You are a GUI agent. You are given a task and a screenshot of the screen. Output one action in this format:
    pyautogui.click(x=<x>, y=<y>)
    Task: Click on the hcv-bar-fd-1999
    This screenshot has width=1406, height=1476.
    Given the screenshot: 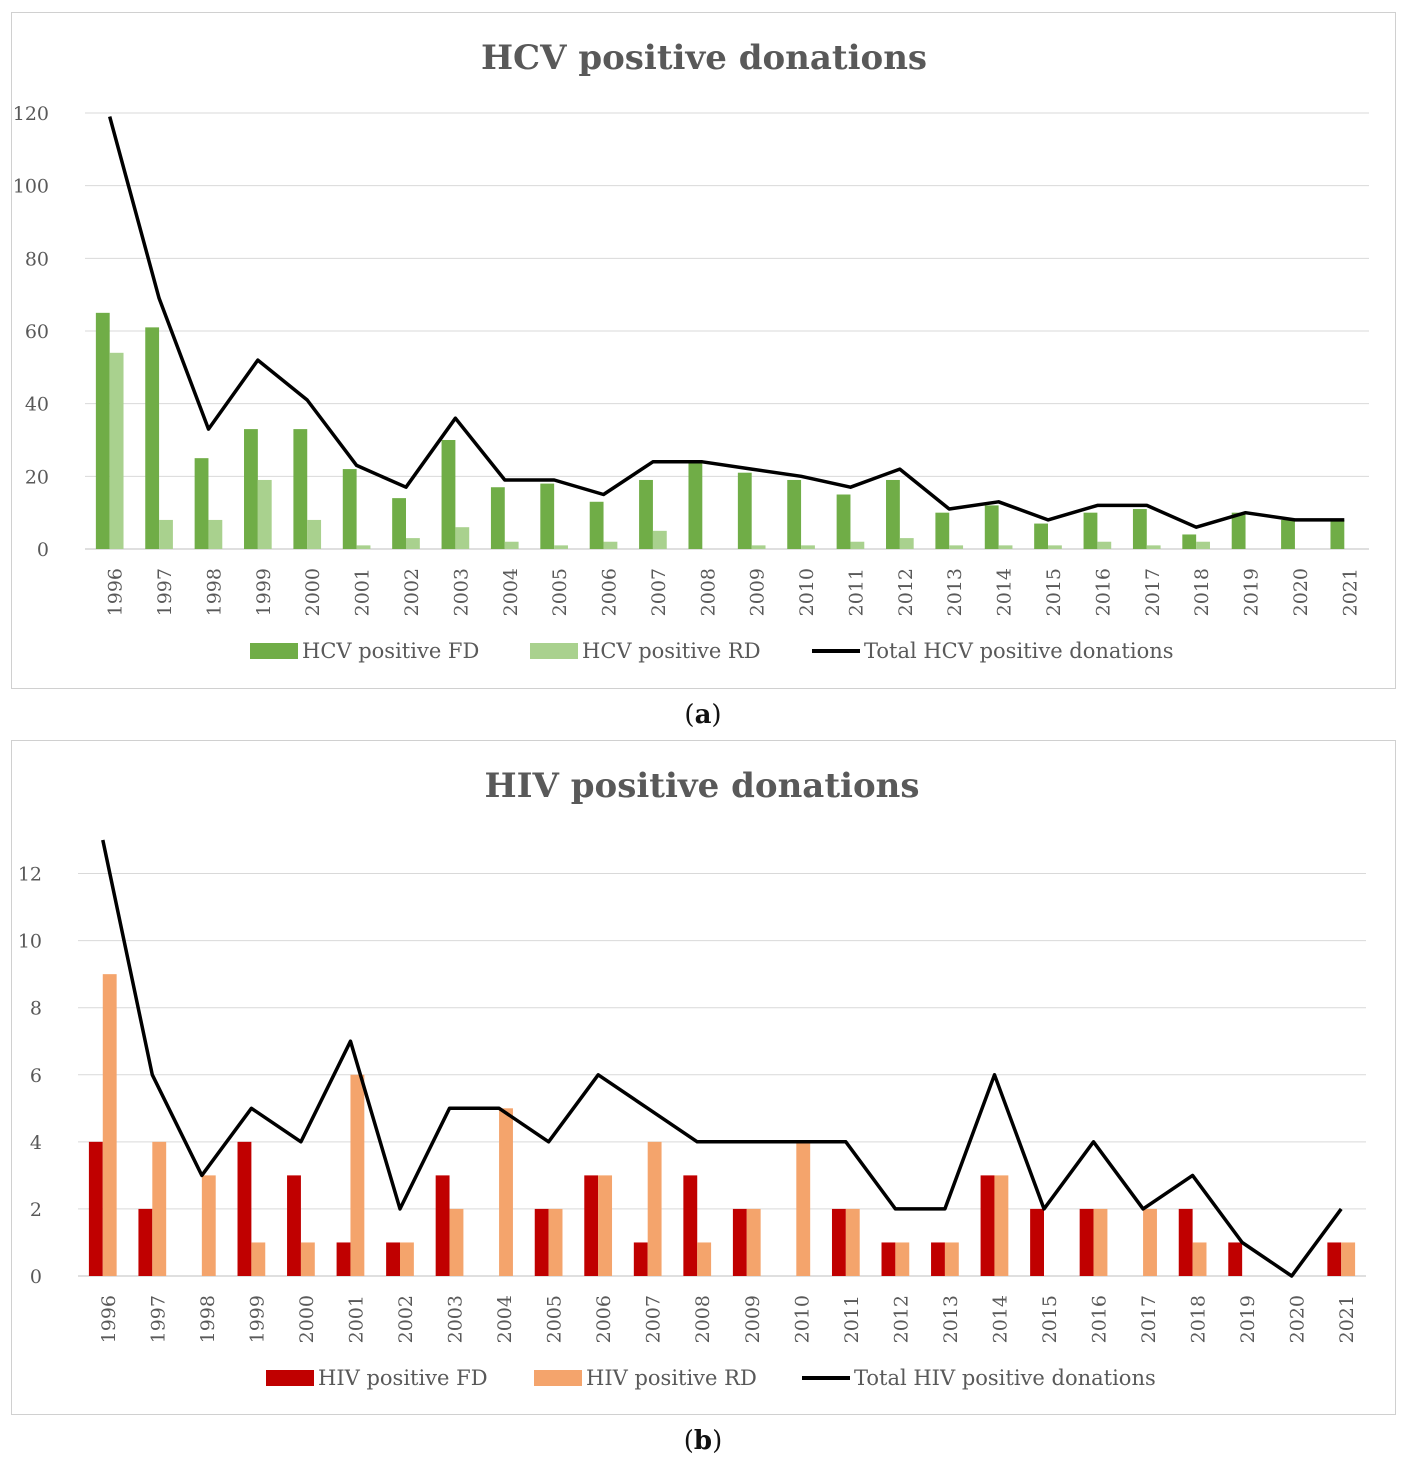 What is the action you would take?
    pyautogui.click(x=251, y=489)
    